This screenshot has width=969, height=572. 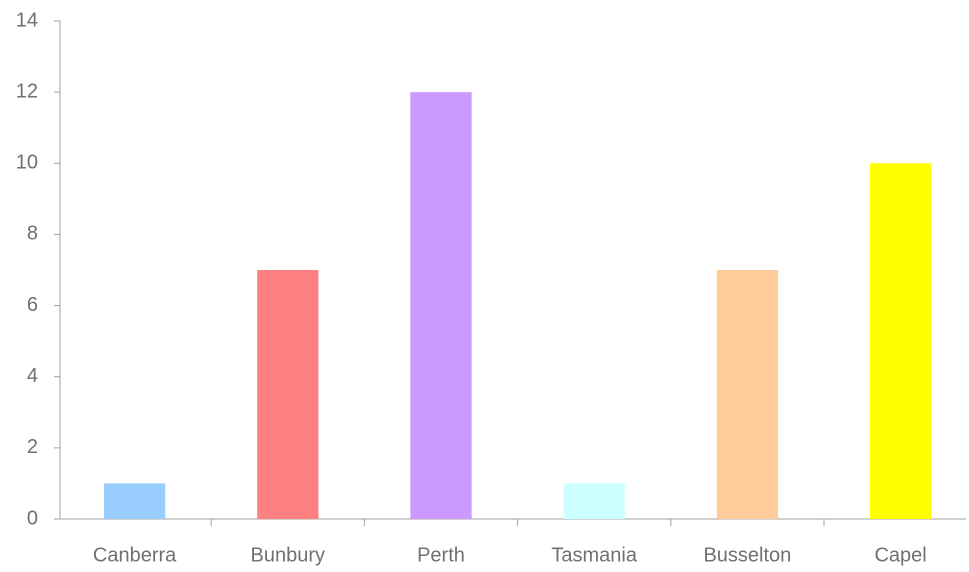 What do you see at coordinates (27, 91) in the screenshot?
I see `y-tick-label: 12` at bounding box center [27, 91].